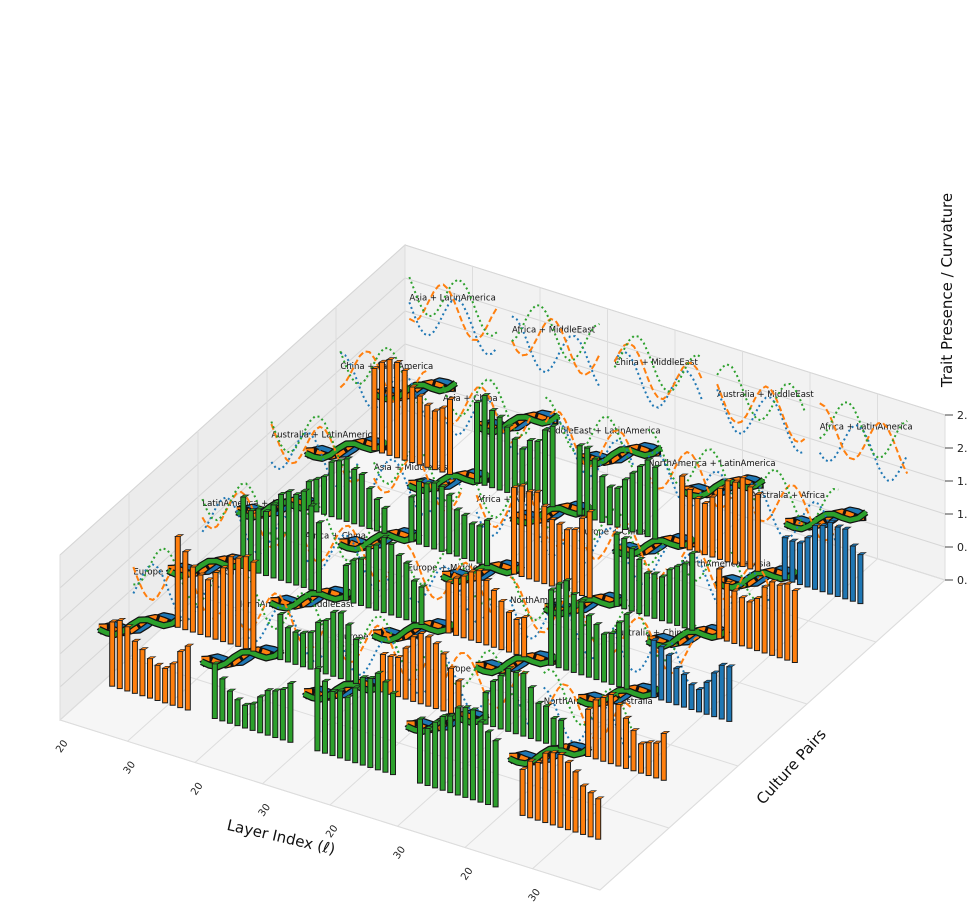 The height and width of the screenshot is (909, 968). What do you see at coordinates (866, 428) in the screenshot?
I see `culture-pair-label: Africa + LatinAmerica` at bounding box center [866, 428].